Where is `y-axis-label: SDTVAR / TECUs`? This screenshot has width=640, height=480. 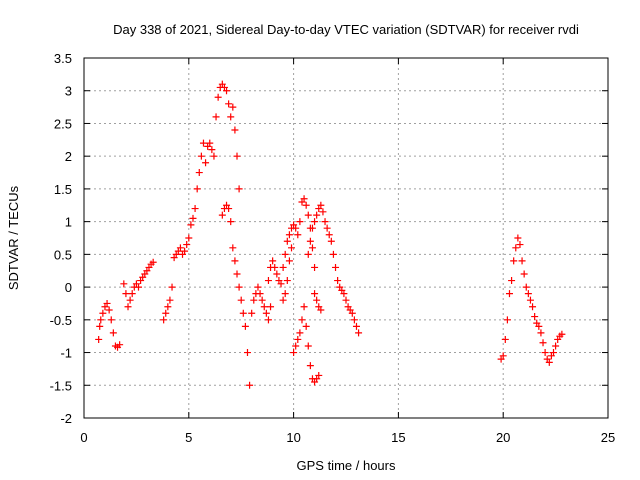 y-axis-label: SDTVAR / TECUs is located at coordinates (13, 237).